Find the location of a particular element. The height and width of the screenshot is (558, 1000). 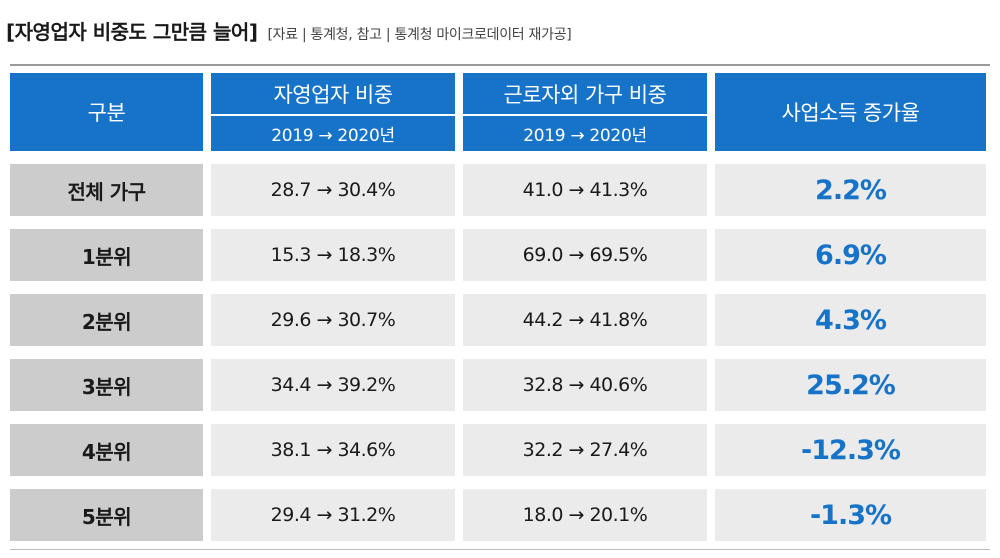

nonworker-share-1: 69.0 → 69.5% is located at coordinates (585, 255).